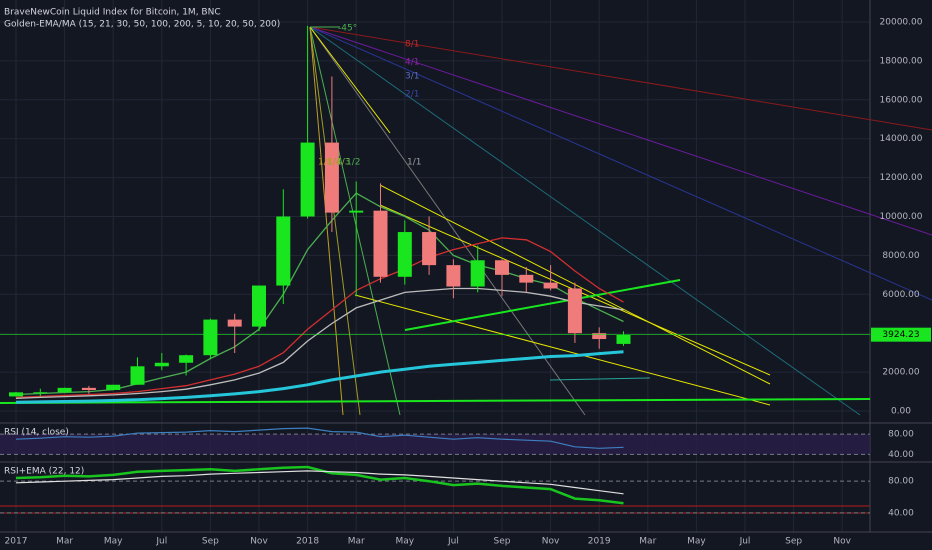 This screenshot has height=550, width=932. What do you see at coordinates (901, 412) in the screenshot?
I see `y-tick-label: 0.00` at bounding box center [901, 412].